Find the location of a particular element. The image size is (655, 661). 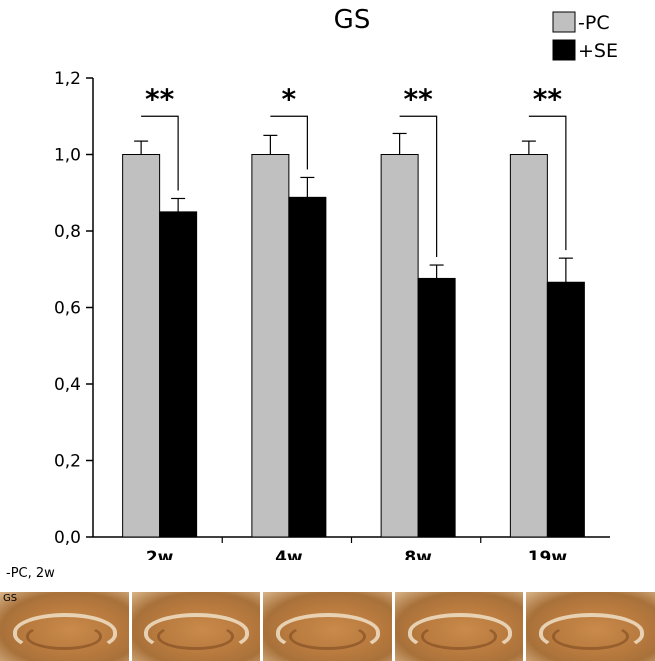

legend-label: -PC is located at coordinates (594, 23).